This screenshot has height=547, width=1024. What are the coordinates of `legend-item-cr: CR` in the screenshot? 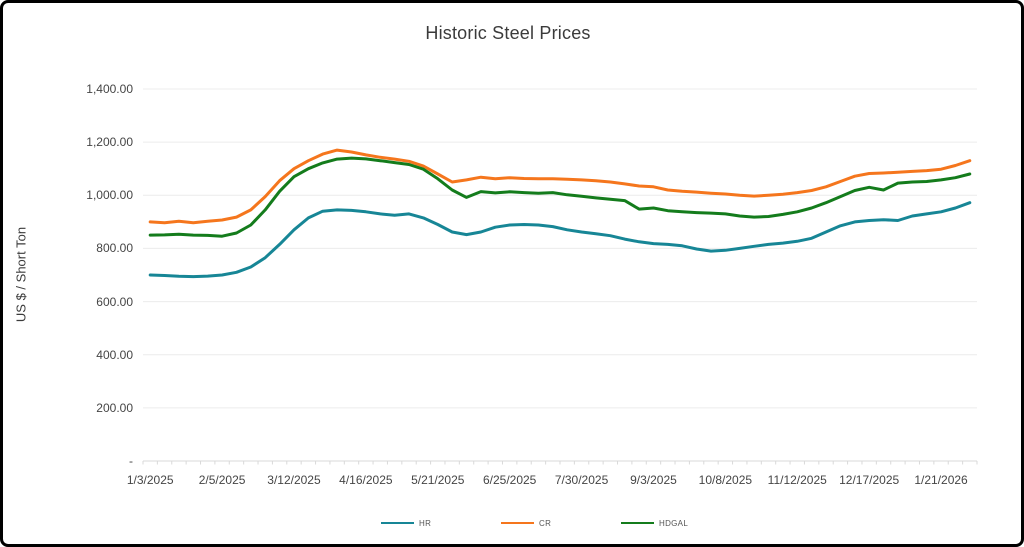 It's located at (526, 523).